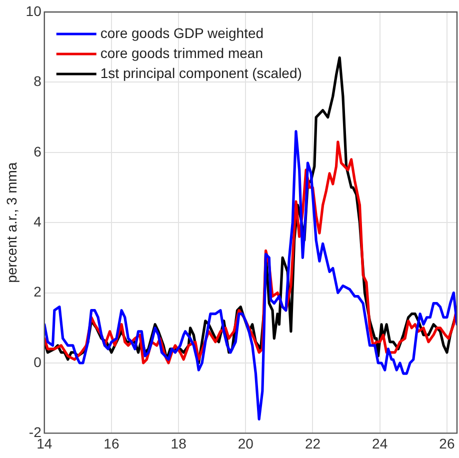  I want to click on x-tick-label: 16, so click(112, 443).